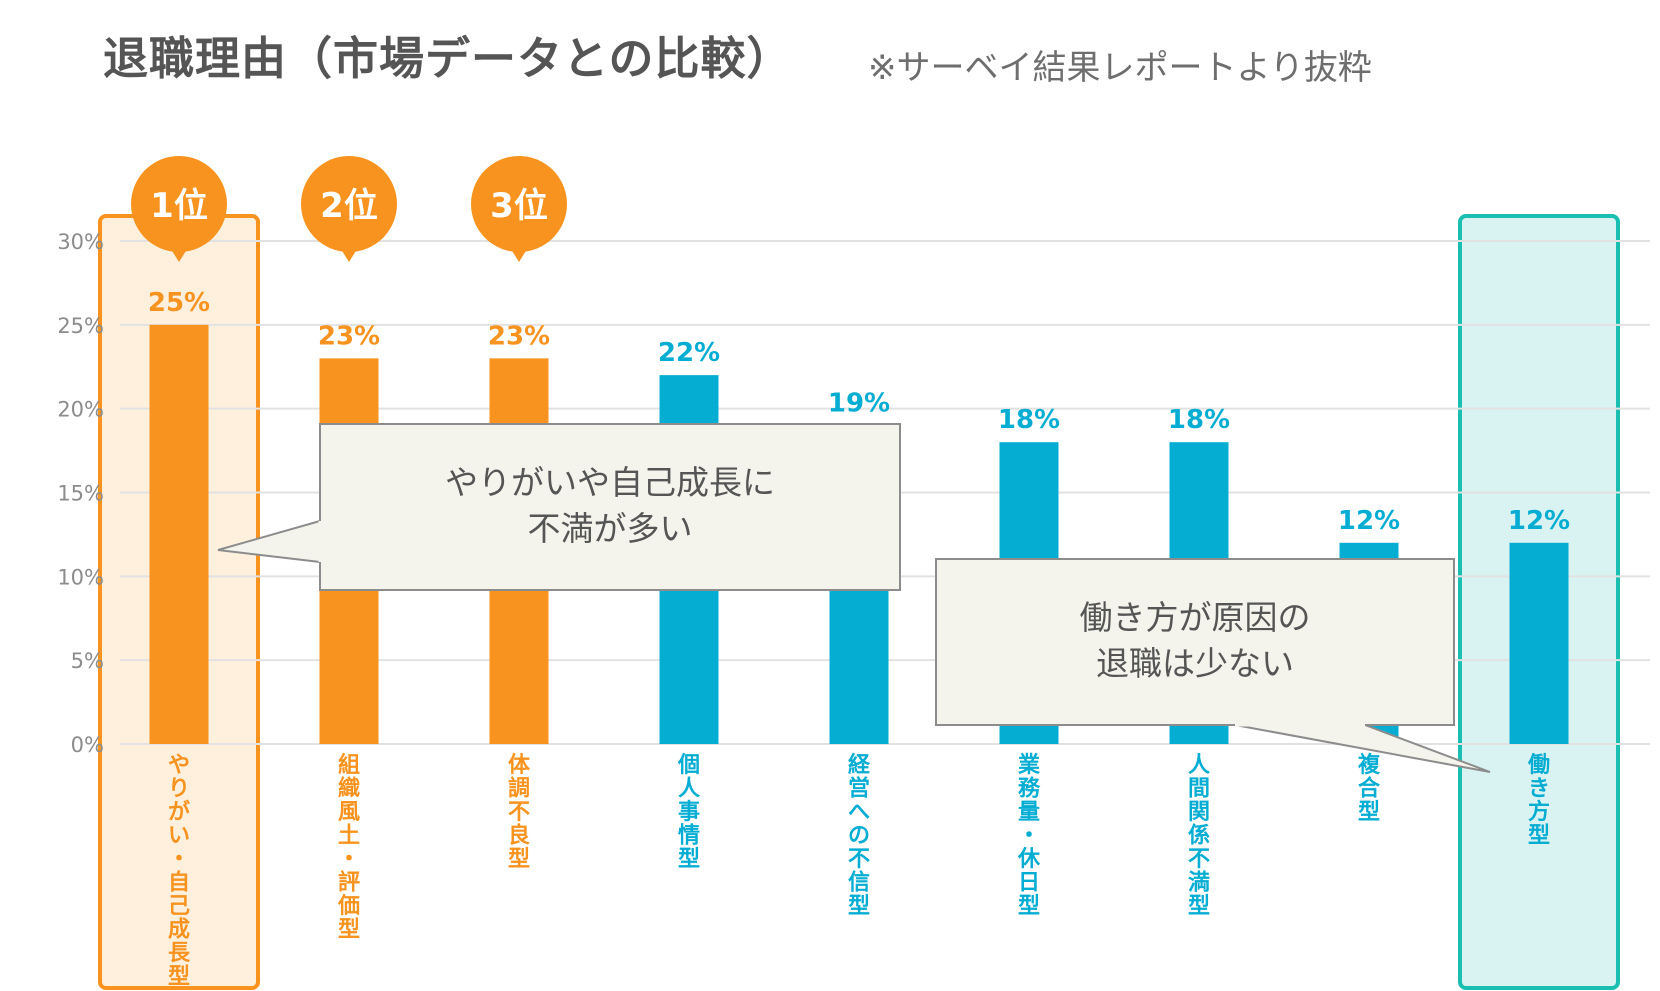  I want to click on x-tick-label: 人間関係不満型, so click(1199, 836).